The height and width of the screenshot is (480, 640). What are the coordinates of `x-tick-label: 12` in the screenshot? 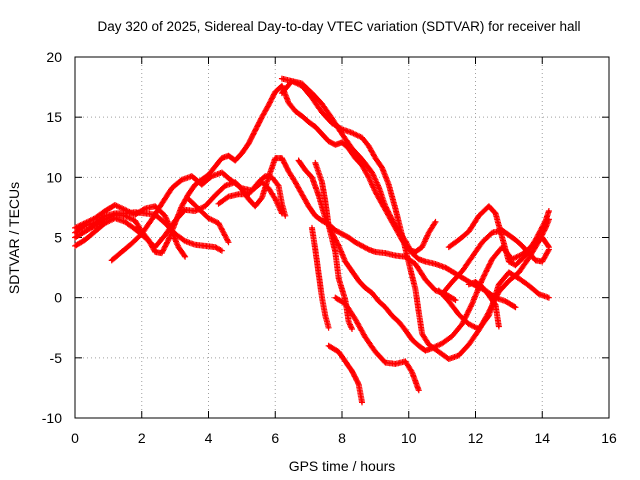 It's located at (476, 438).